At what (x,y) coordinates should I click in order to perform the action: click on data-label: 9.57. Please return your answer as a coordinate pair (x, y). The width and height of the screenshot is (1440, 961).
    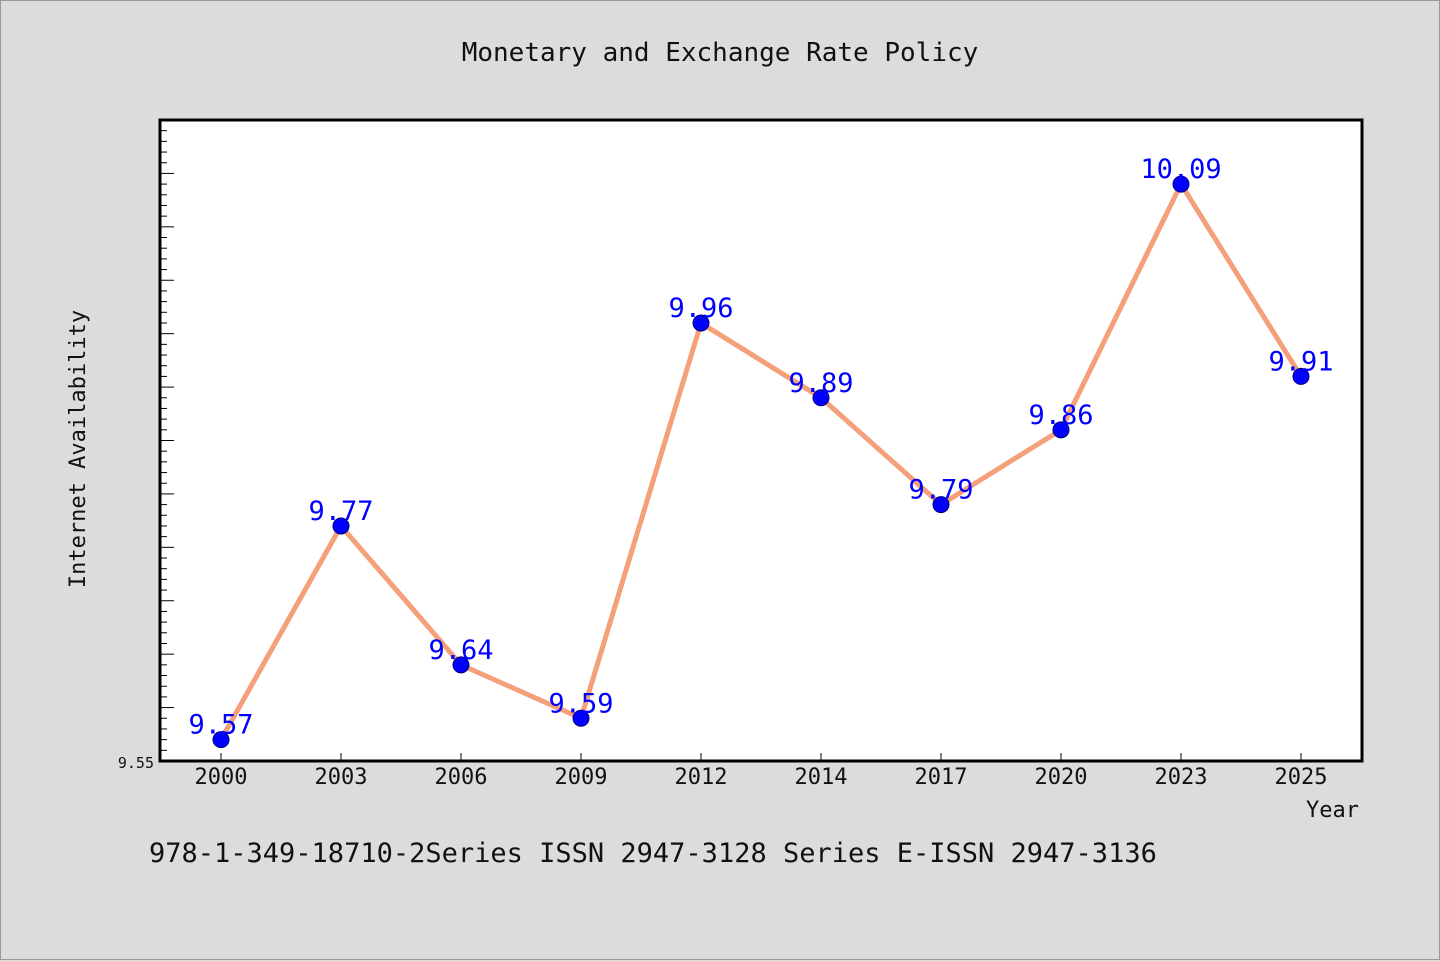
    Looking at the image, I should click on (220, 725).